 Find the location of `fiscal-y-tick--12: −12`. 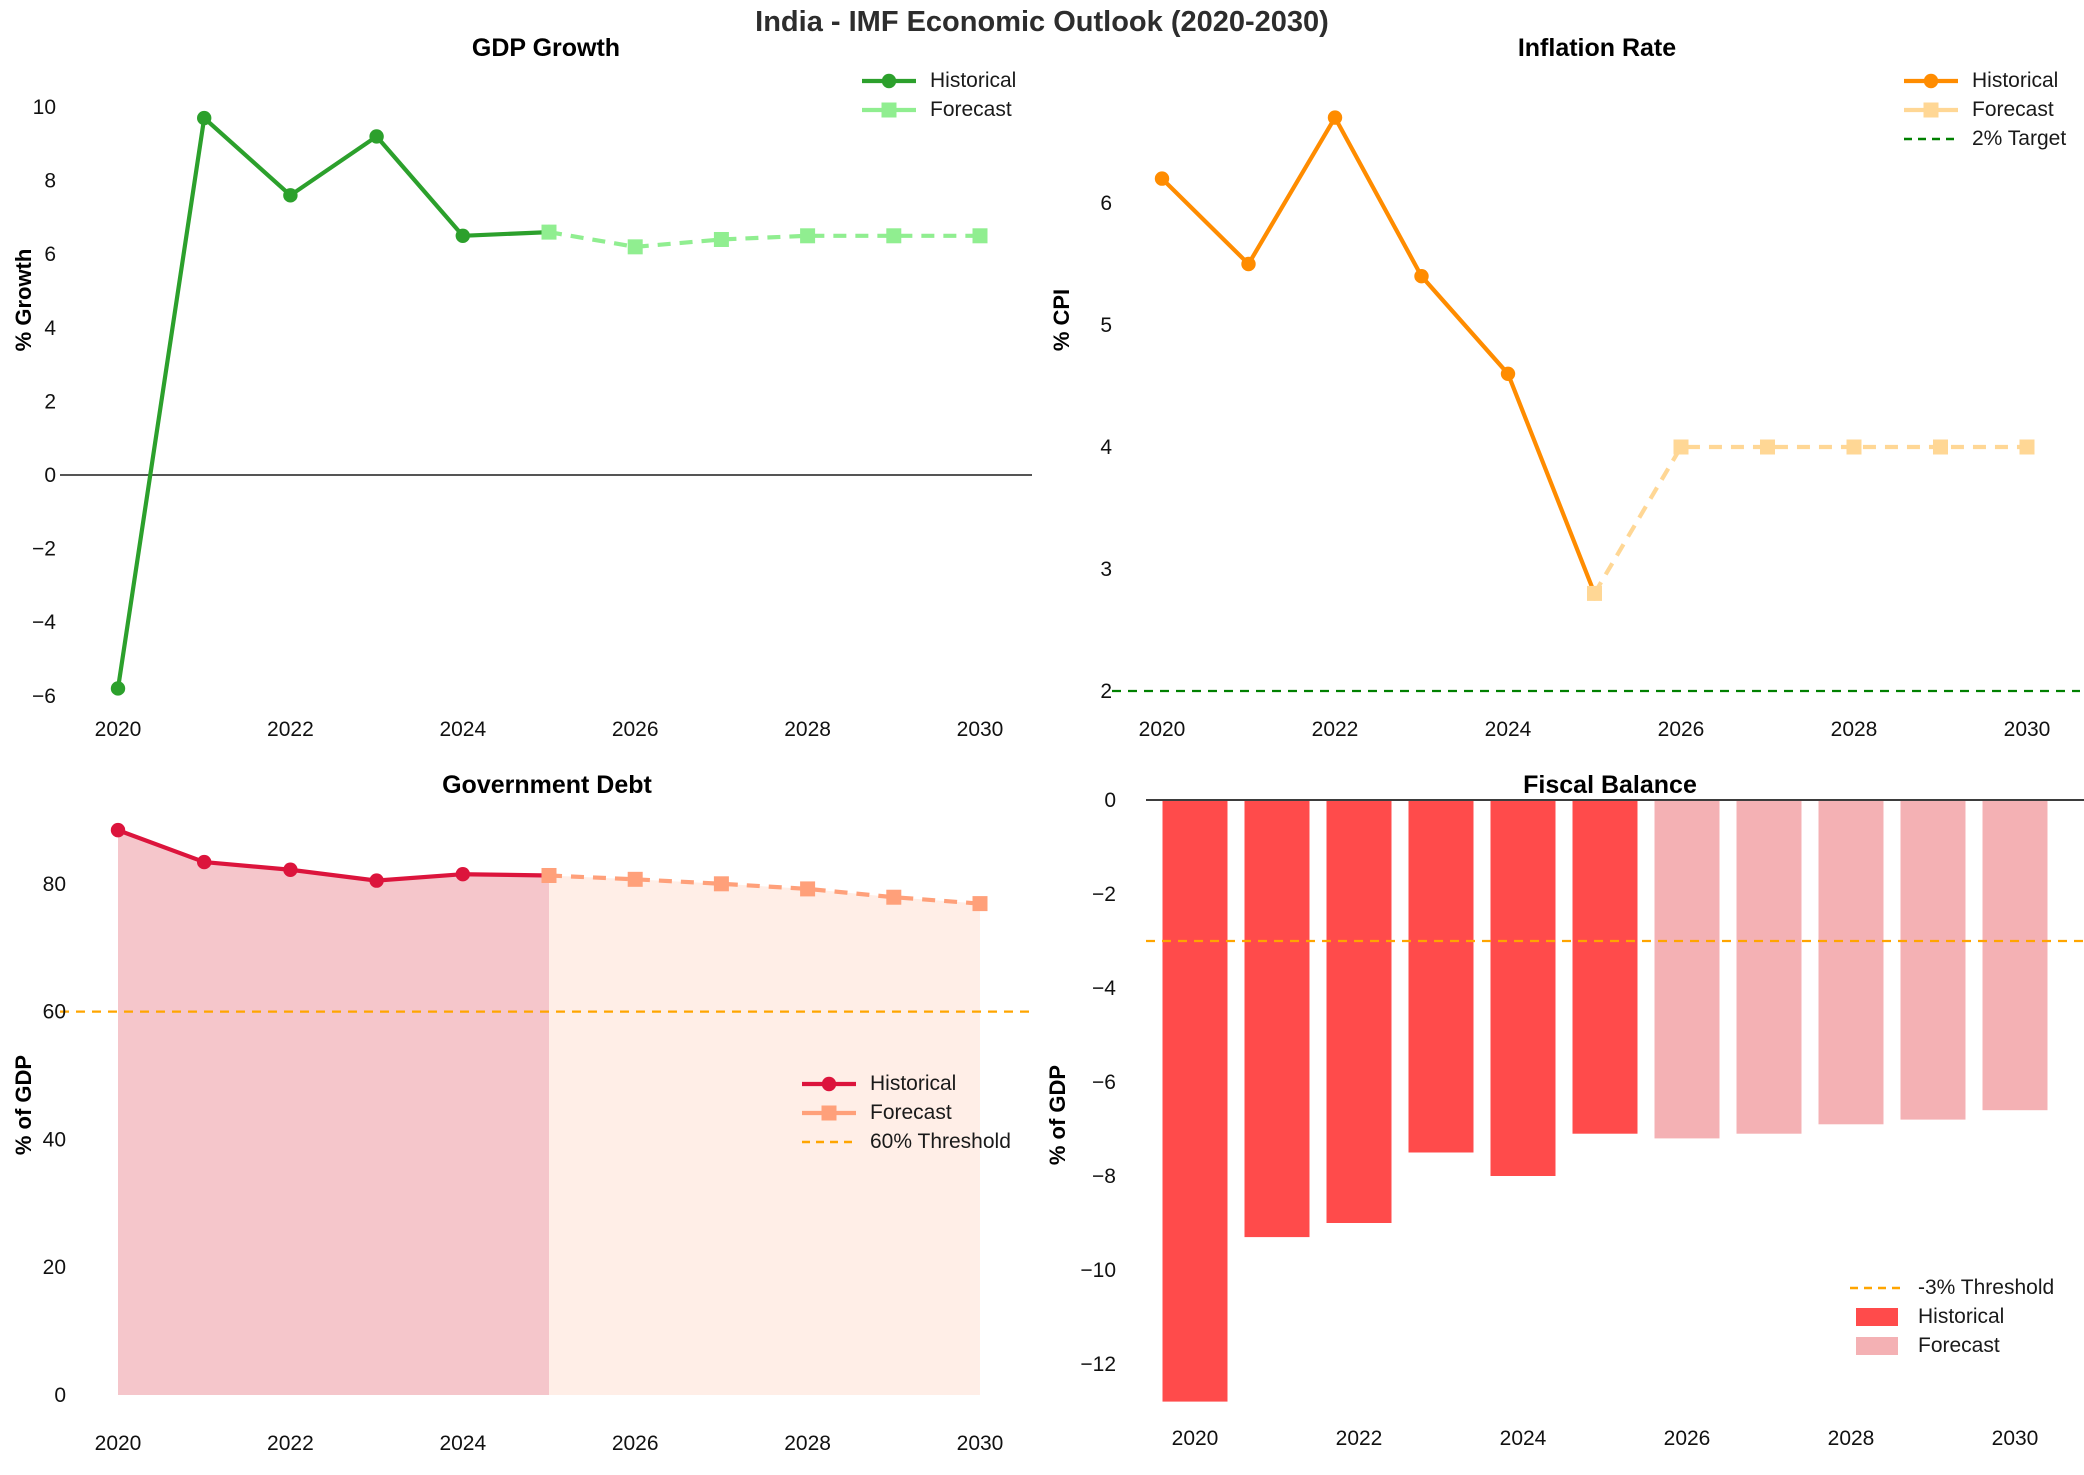

fiscal-y-tick--12: −12 is located at coordinates (1098, 1364).